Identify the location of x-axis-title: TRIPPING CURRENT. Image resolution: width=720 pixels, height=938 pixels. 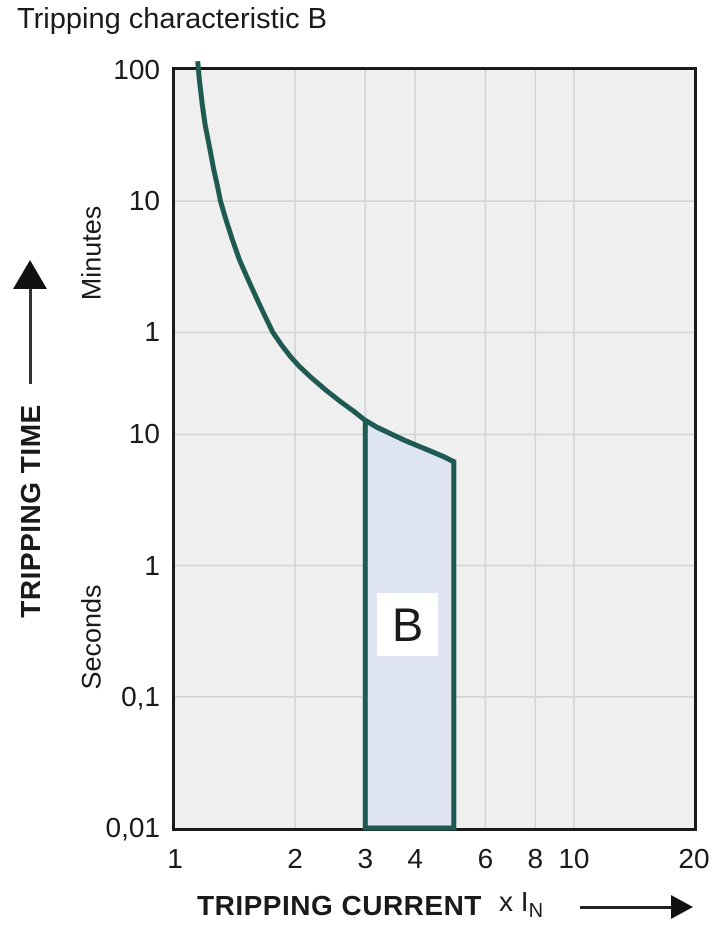
(339, 905).